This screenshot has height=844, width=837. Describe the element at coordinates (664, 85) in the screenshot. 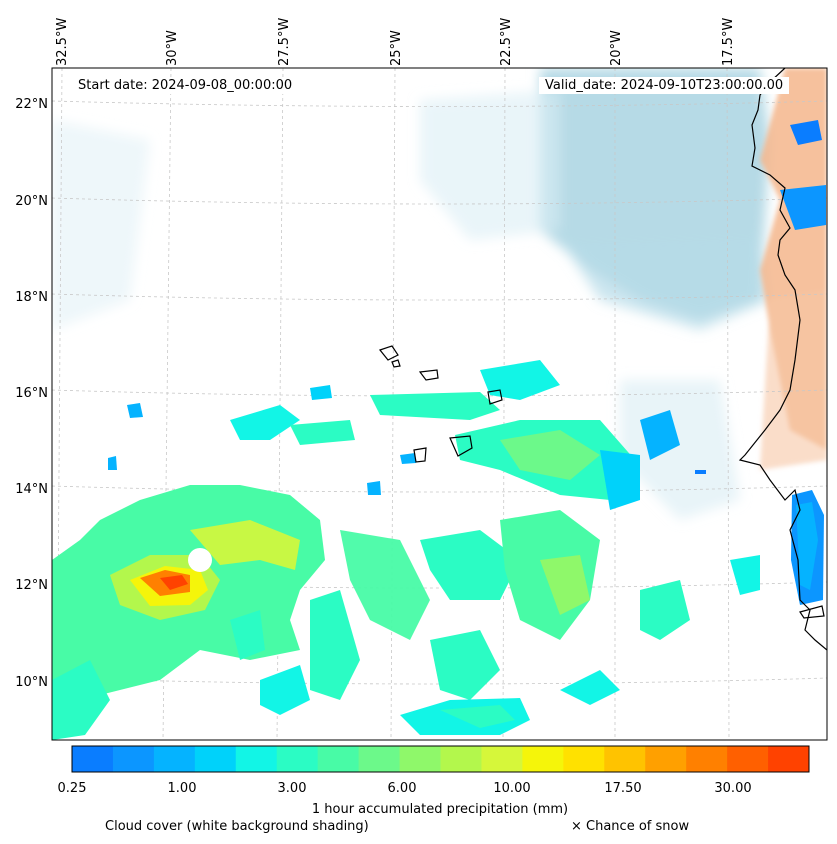

I see `valid-date-label: Valid_date: 2024-09-10T23:00:00.00` at that location.